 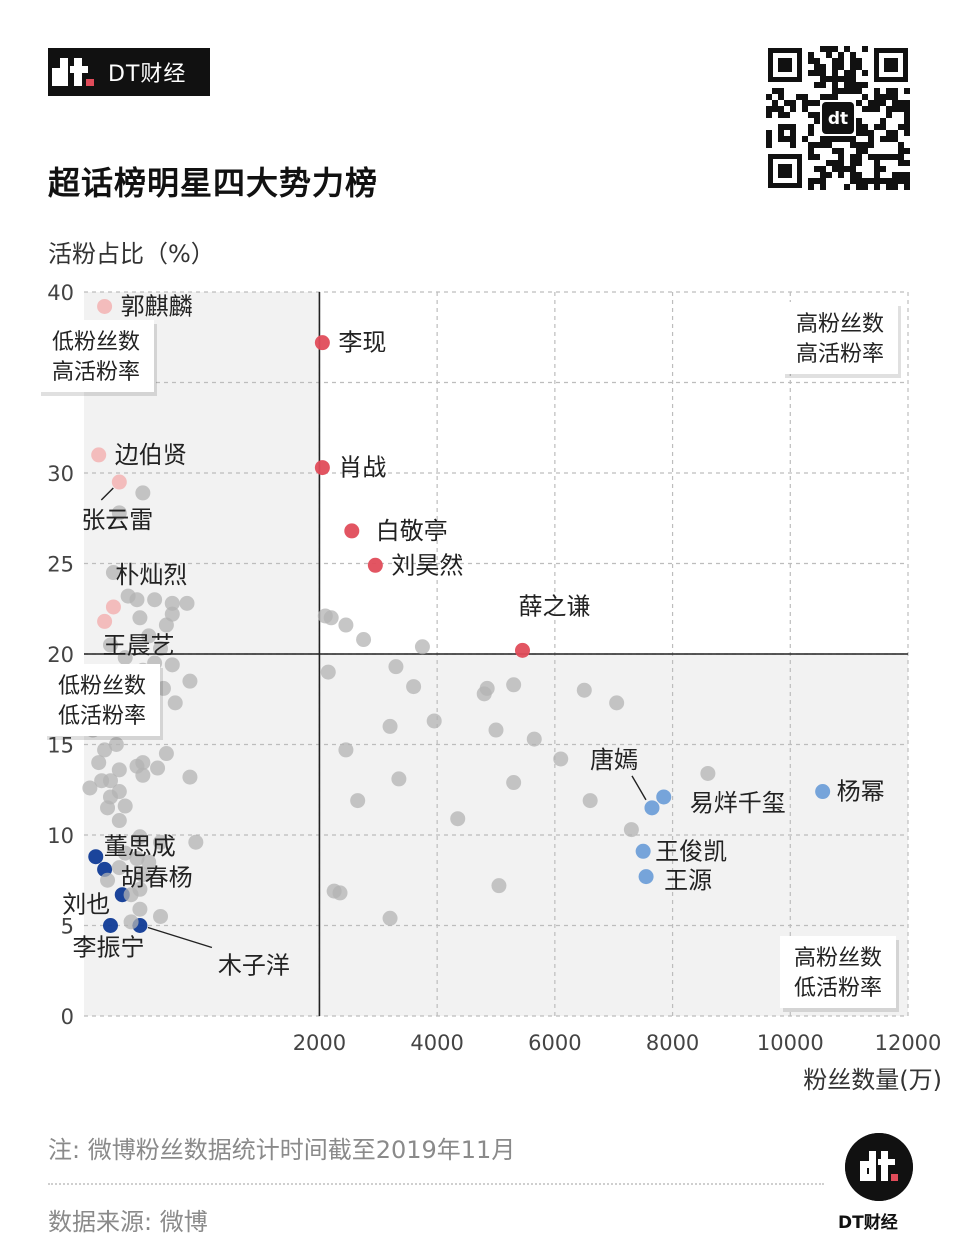 What do you see at coordinates (60, 655) in the screenshot?
I see `y-tick-label: 20` at bounding box center [60, 655].